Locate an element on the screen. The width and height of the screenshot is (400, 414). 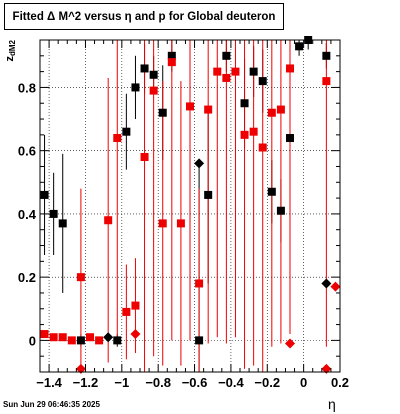
y-tick-label: 0.2 is located at coordinates (27, 277).